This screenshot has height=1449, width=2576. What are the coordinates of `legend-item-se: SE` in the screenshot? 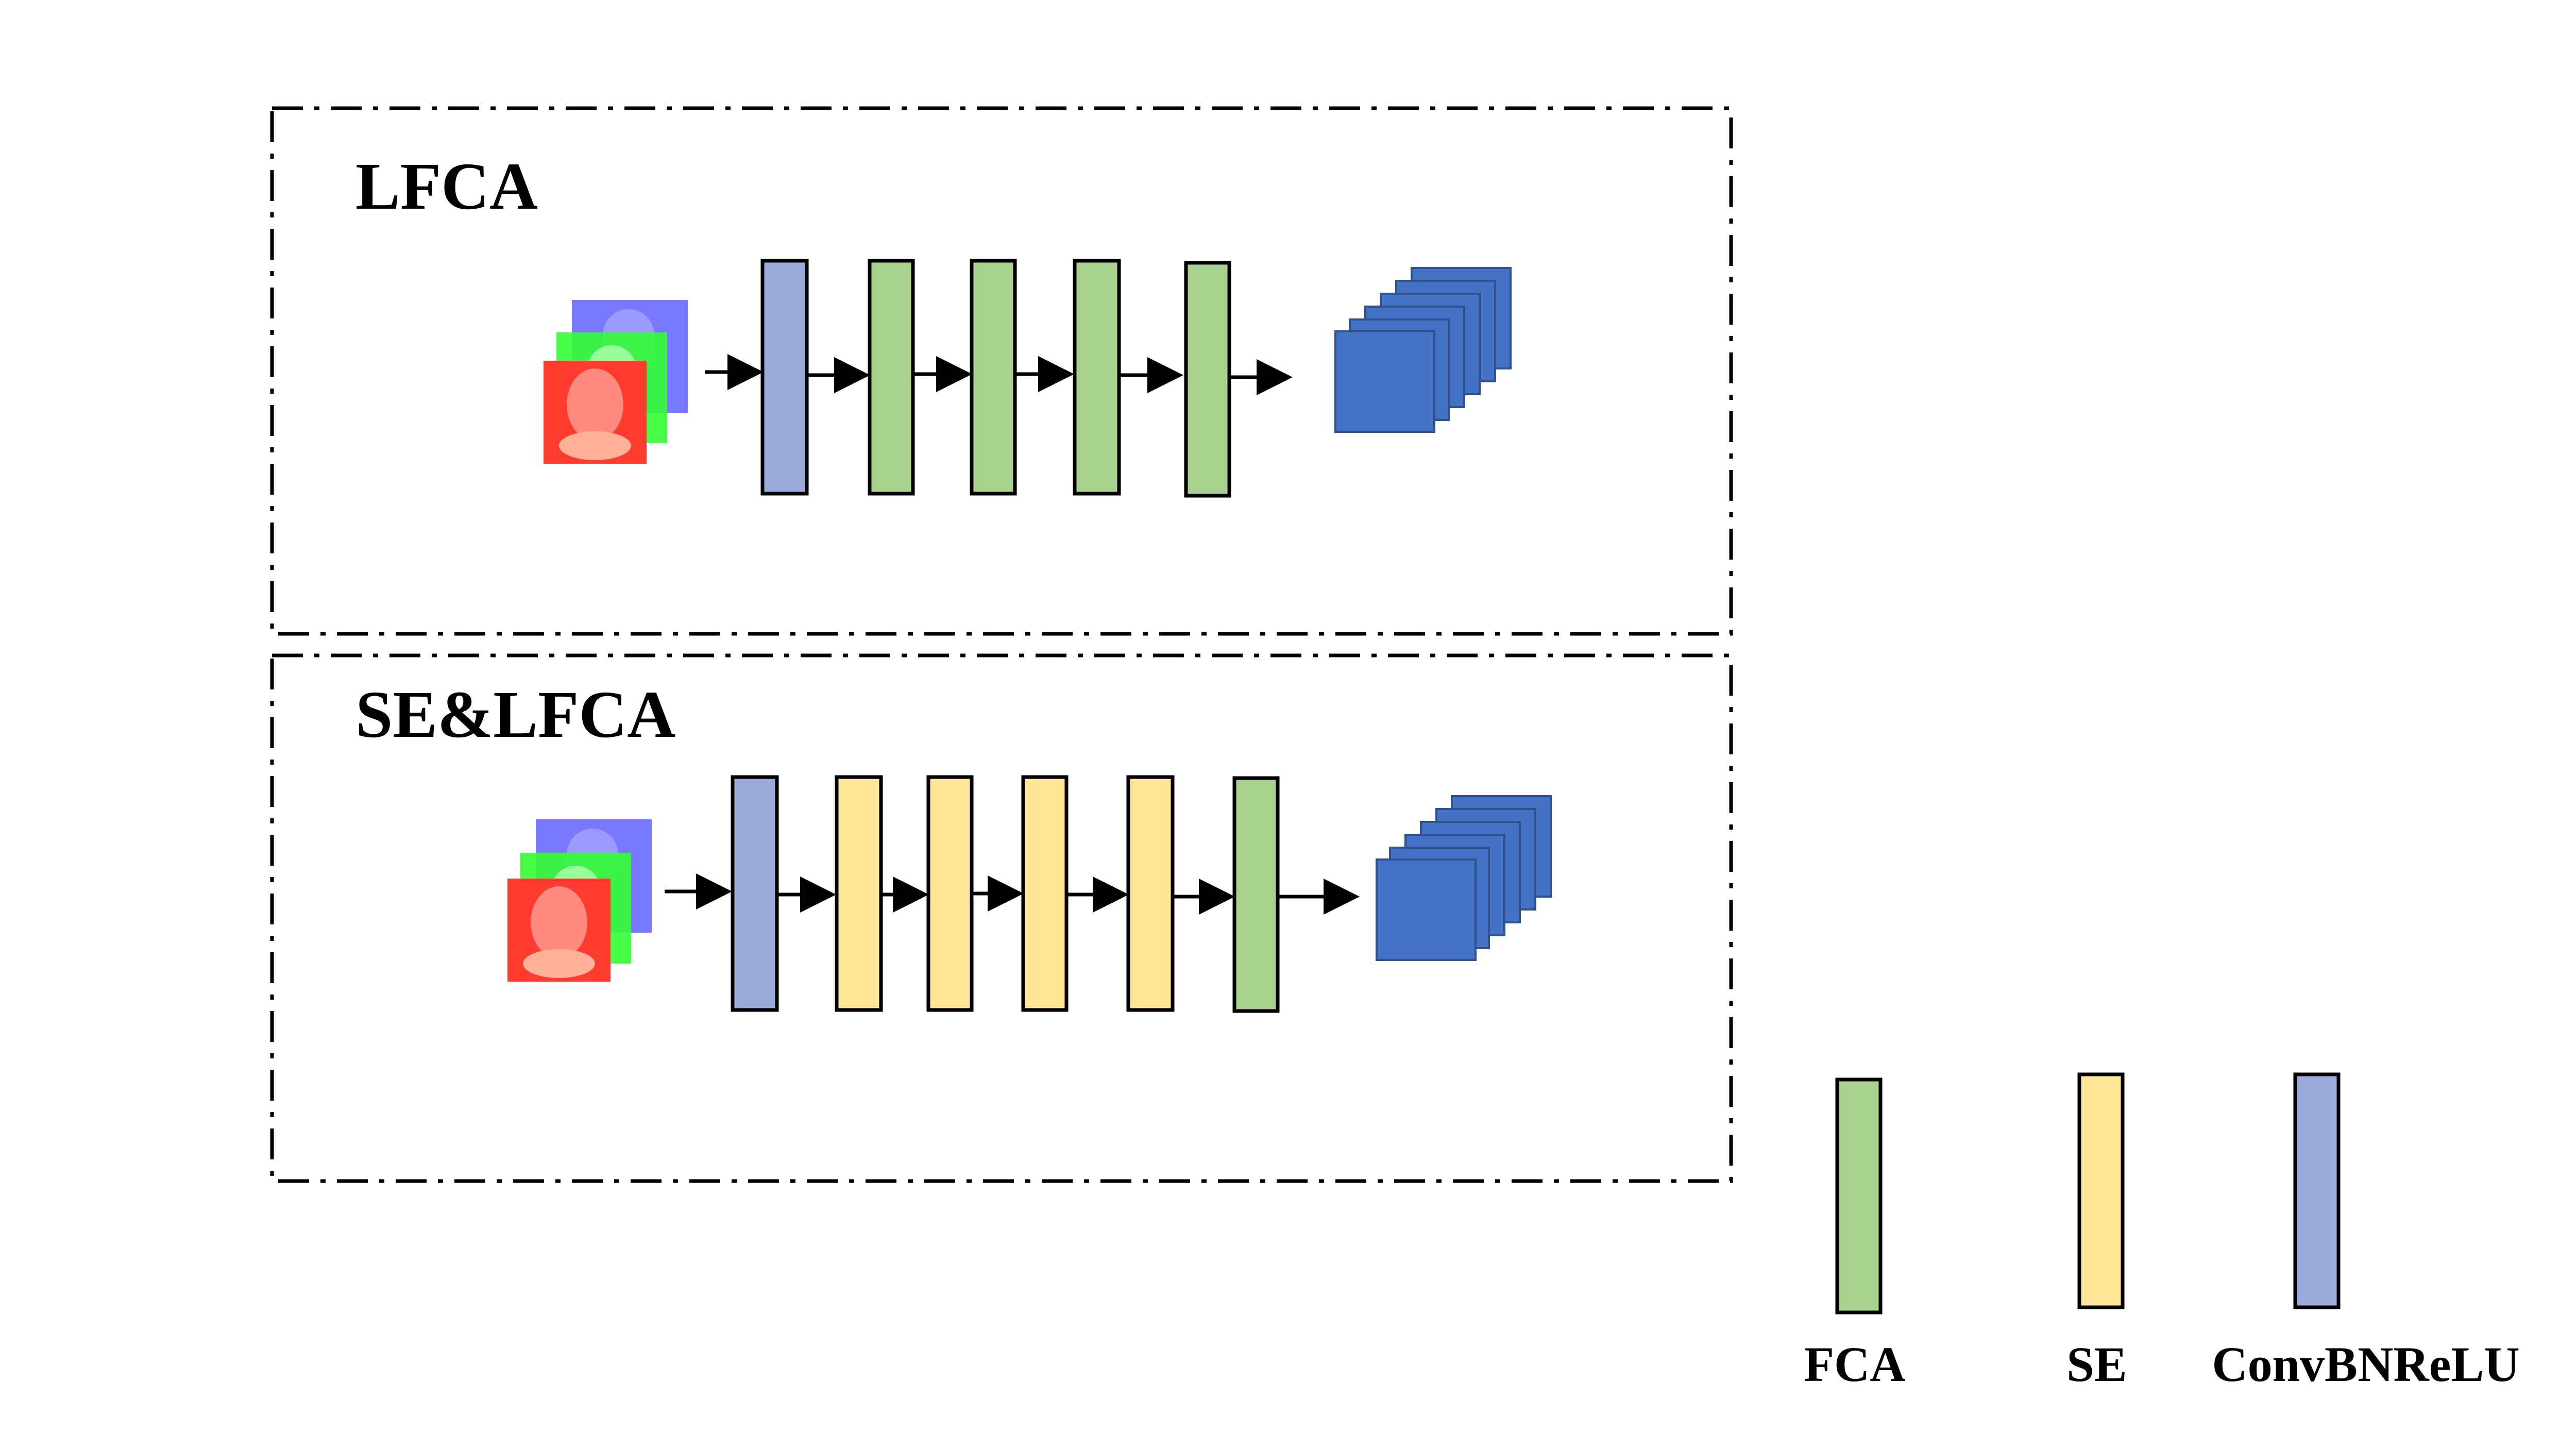 It's located at (2096, 1232).